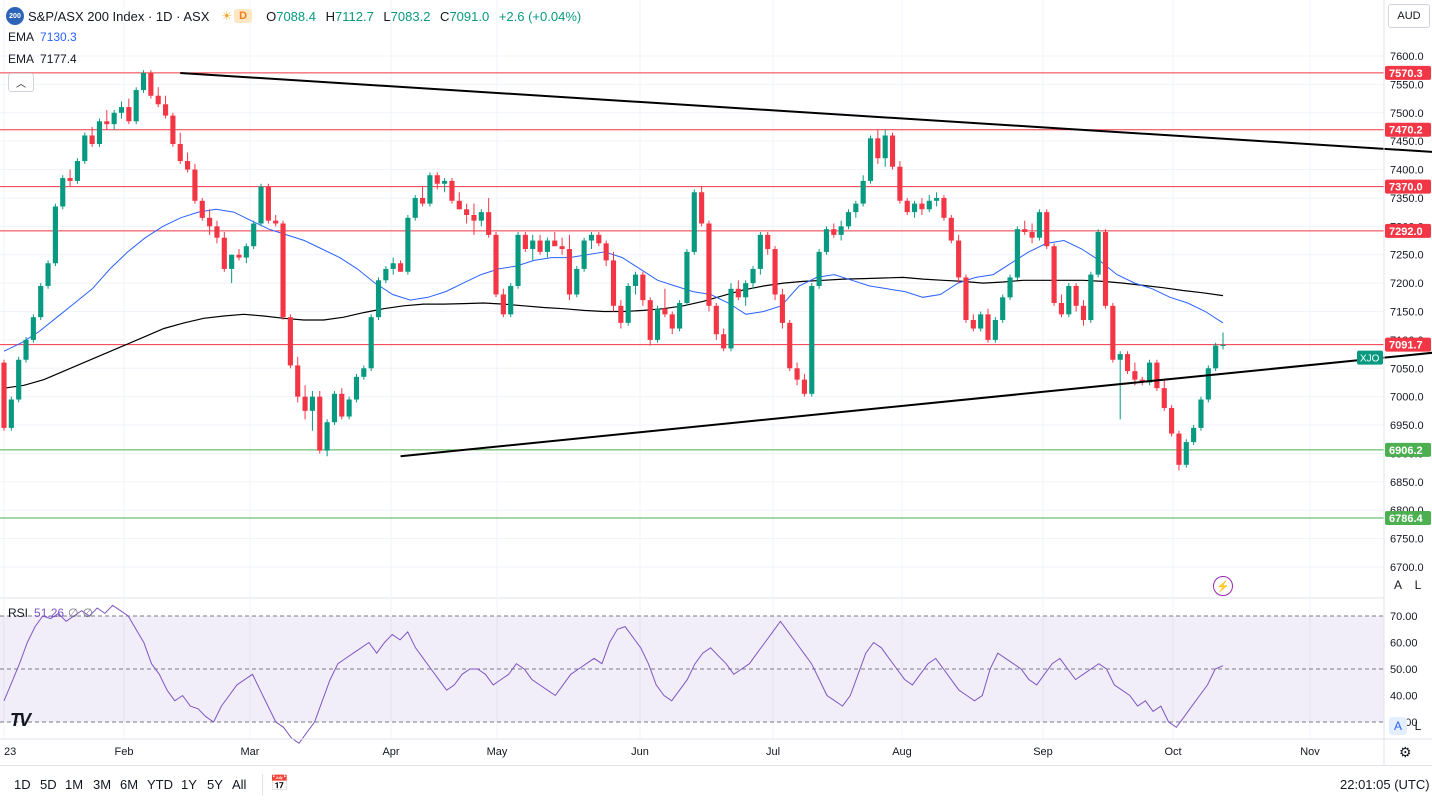 This screenshot has height=806, width=1432. What do you see at coordinates (1223, 586) in the screenshot?
I see `lightning-icon: ⚡` at bounding box center [1223, 586].